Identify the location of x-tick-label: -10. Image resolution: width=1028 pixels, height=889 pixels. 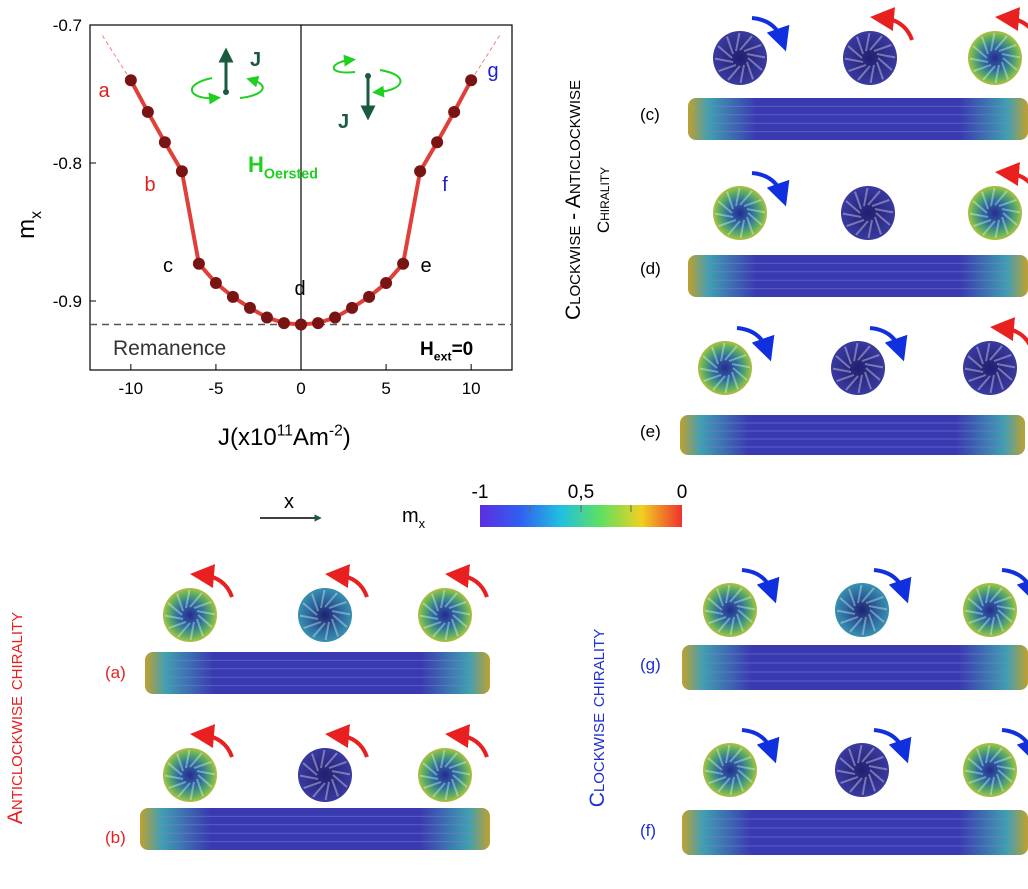
(131, 388).